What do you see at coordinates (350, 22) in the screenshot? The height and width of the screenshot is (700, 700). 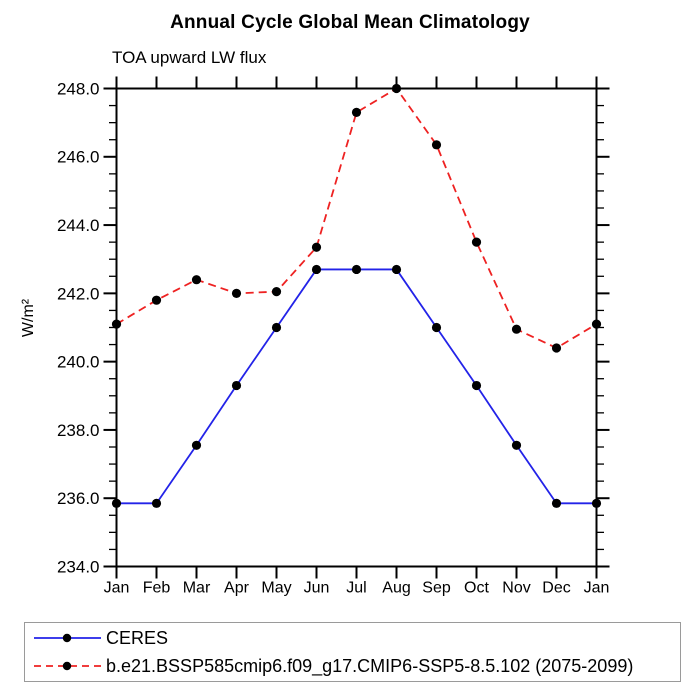 I see `chart-title: Annual Cycle Global Mean Climatology` at bounding box center [350, 22].